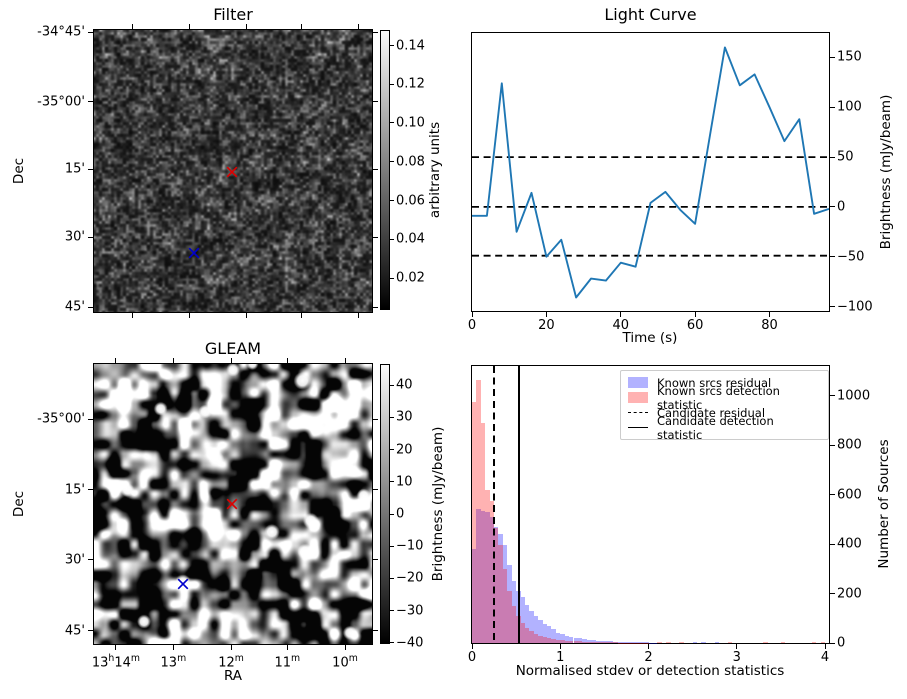 This screenshot has height=699, width=907. Describe the element at coordinates (74, 307) in the screenshot. I see `tick-label: 45'` at that location.